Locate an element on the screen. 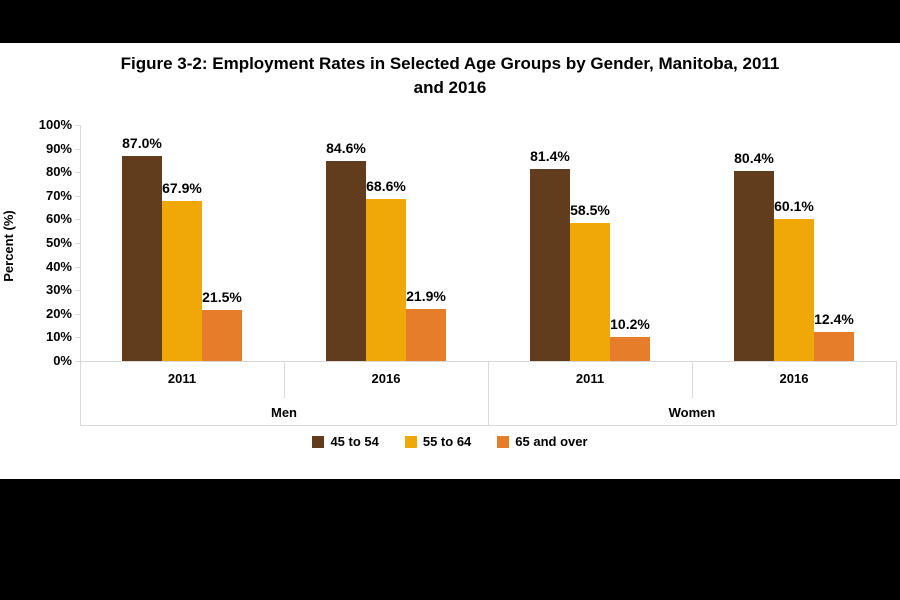  axis-right-line is located at coordinates (896, 393).